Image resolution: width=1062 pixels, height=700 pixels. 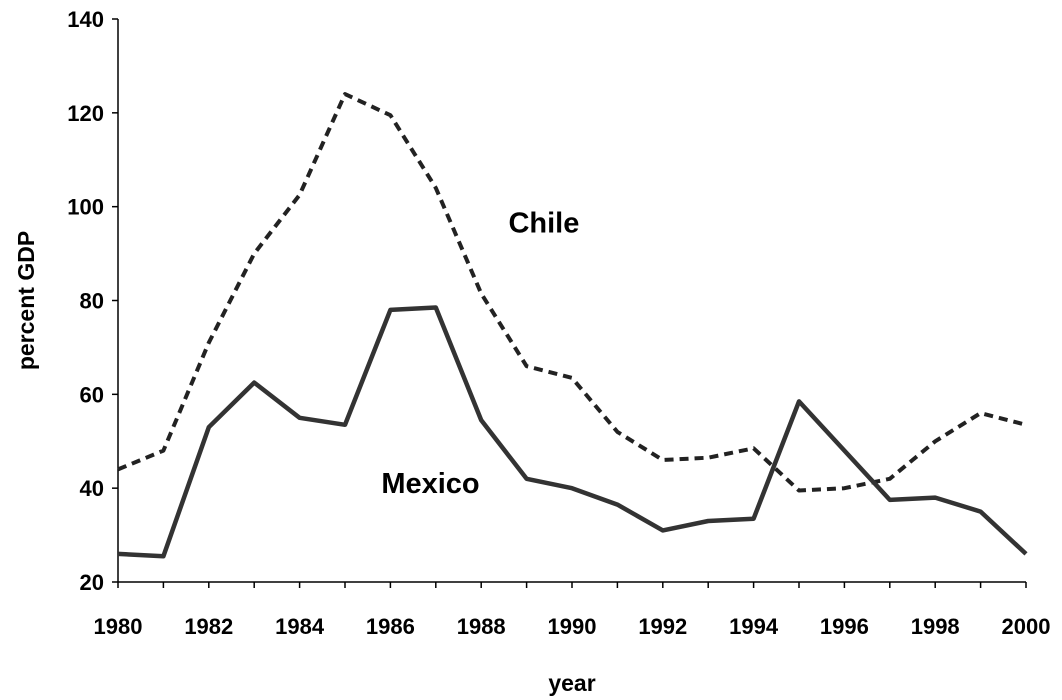 I want to click on x-tick-label: 2000, so click(x=1026, y=626).